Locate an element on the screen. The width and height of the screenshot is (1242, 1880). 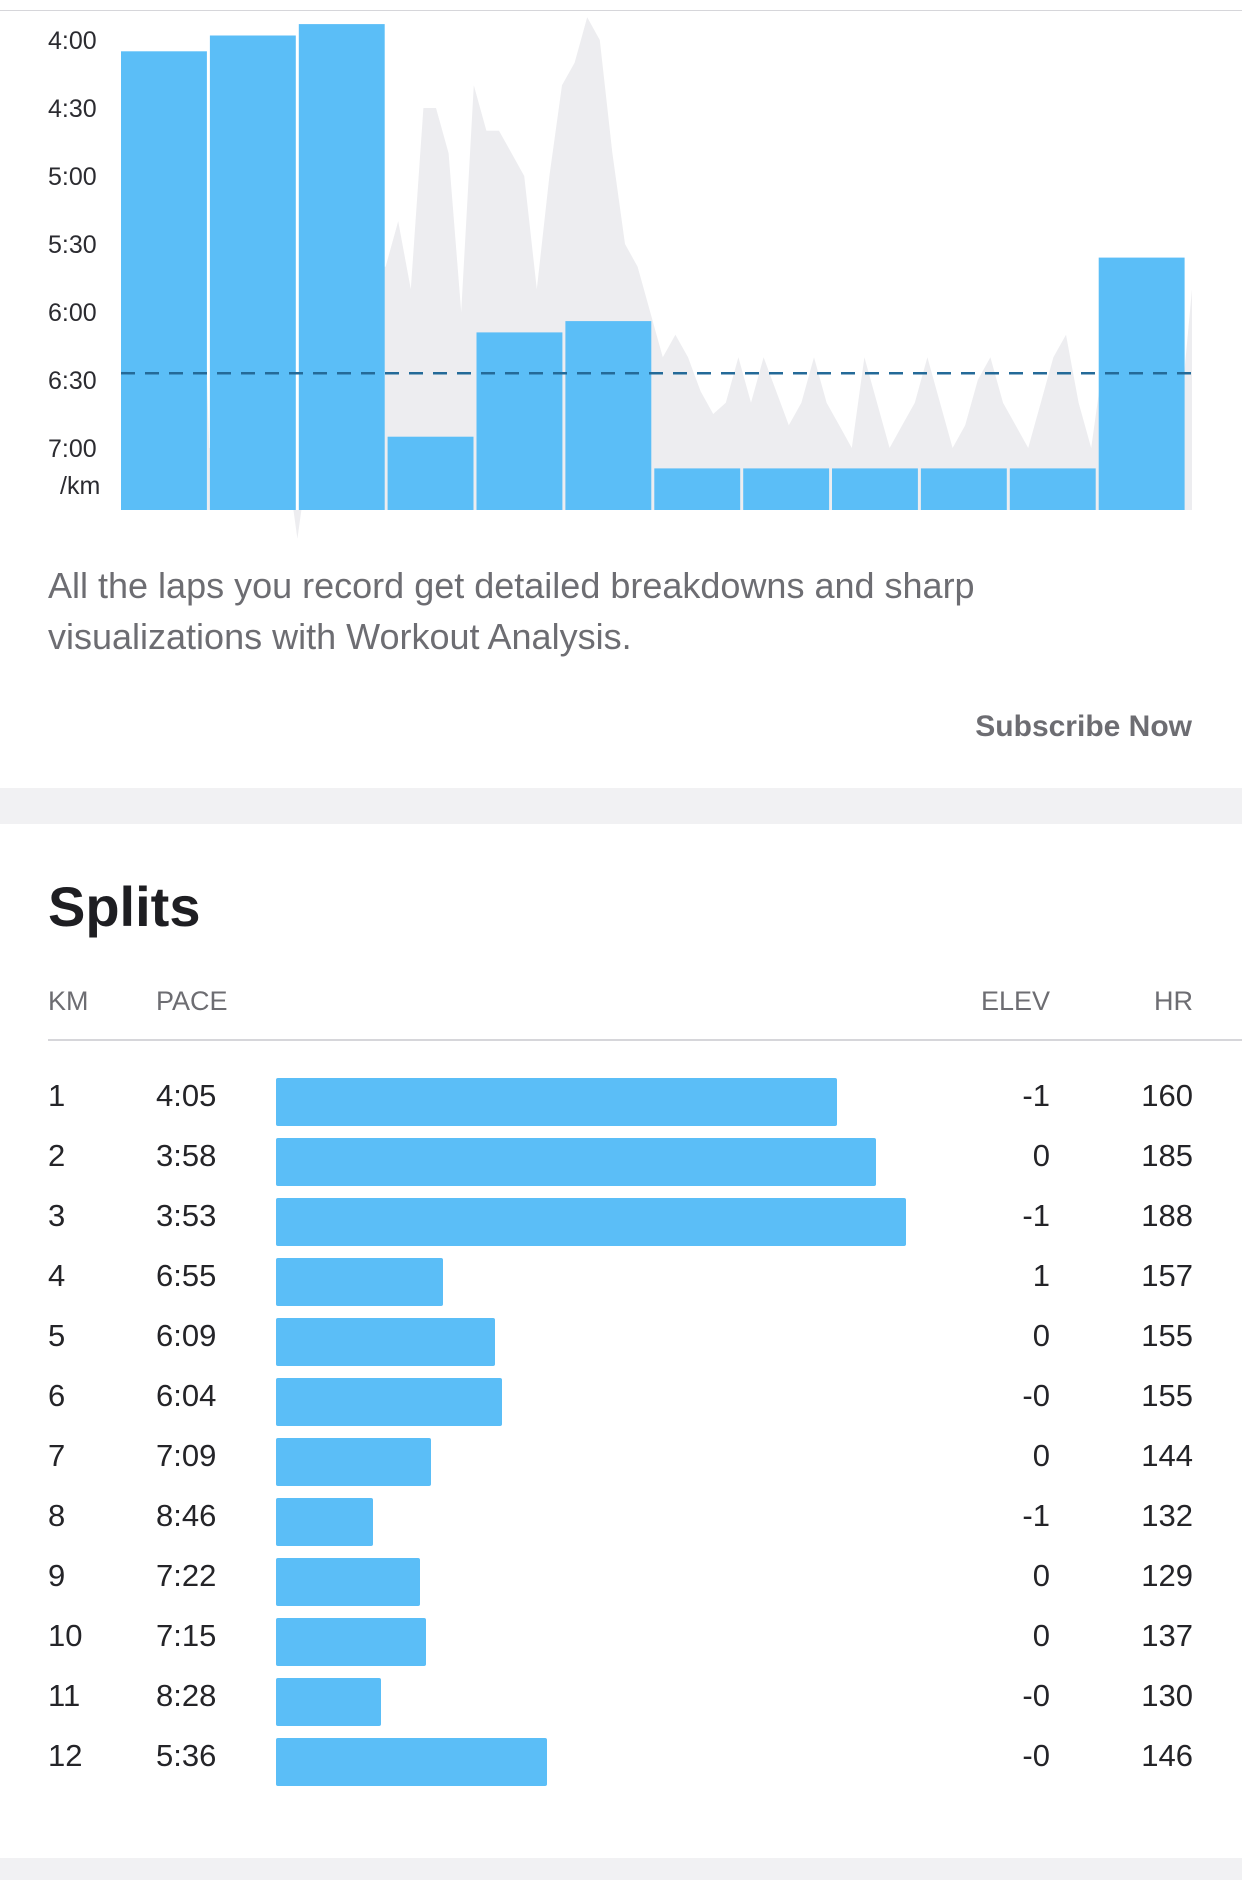
bottom-separator is located at coordinates (621, 1869).